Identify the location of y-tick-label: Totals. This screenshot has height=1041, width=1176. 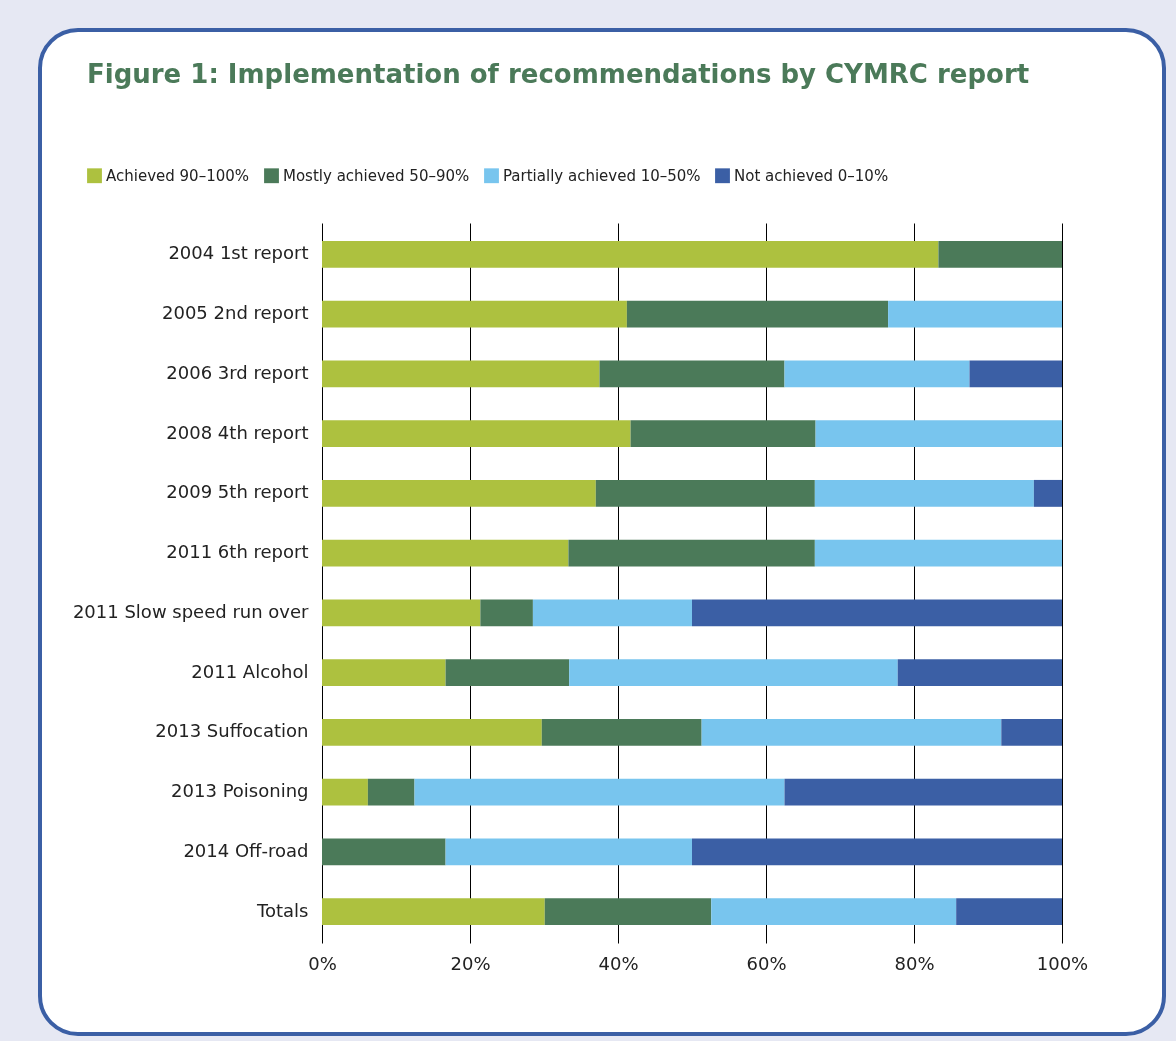
(282, 910).